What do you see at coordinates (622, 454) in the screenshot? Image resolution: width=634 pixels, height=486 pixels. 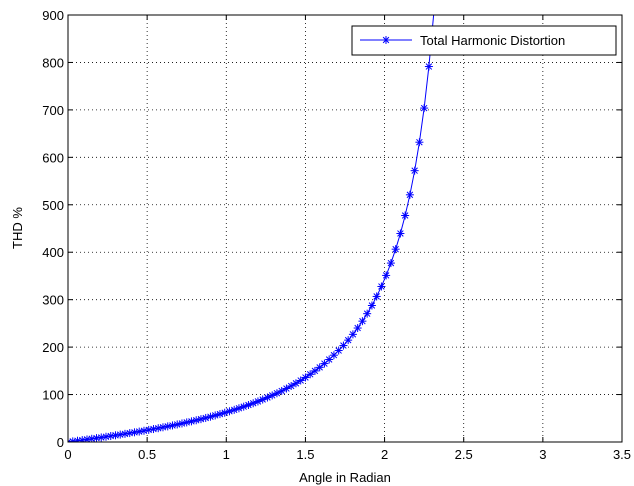 I see `x-tick-label: 3.5` at bounding box center [622, 454].